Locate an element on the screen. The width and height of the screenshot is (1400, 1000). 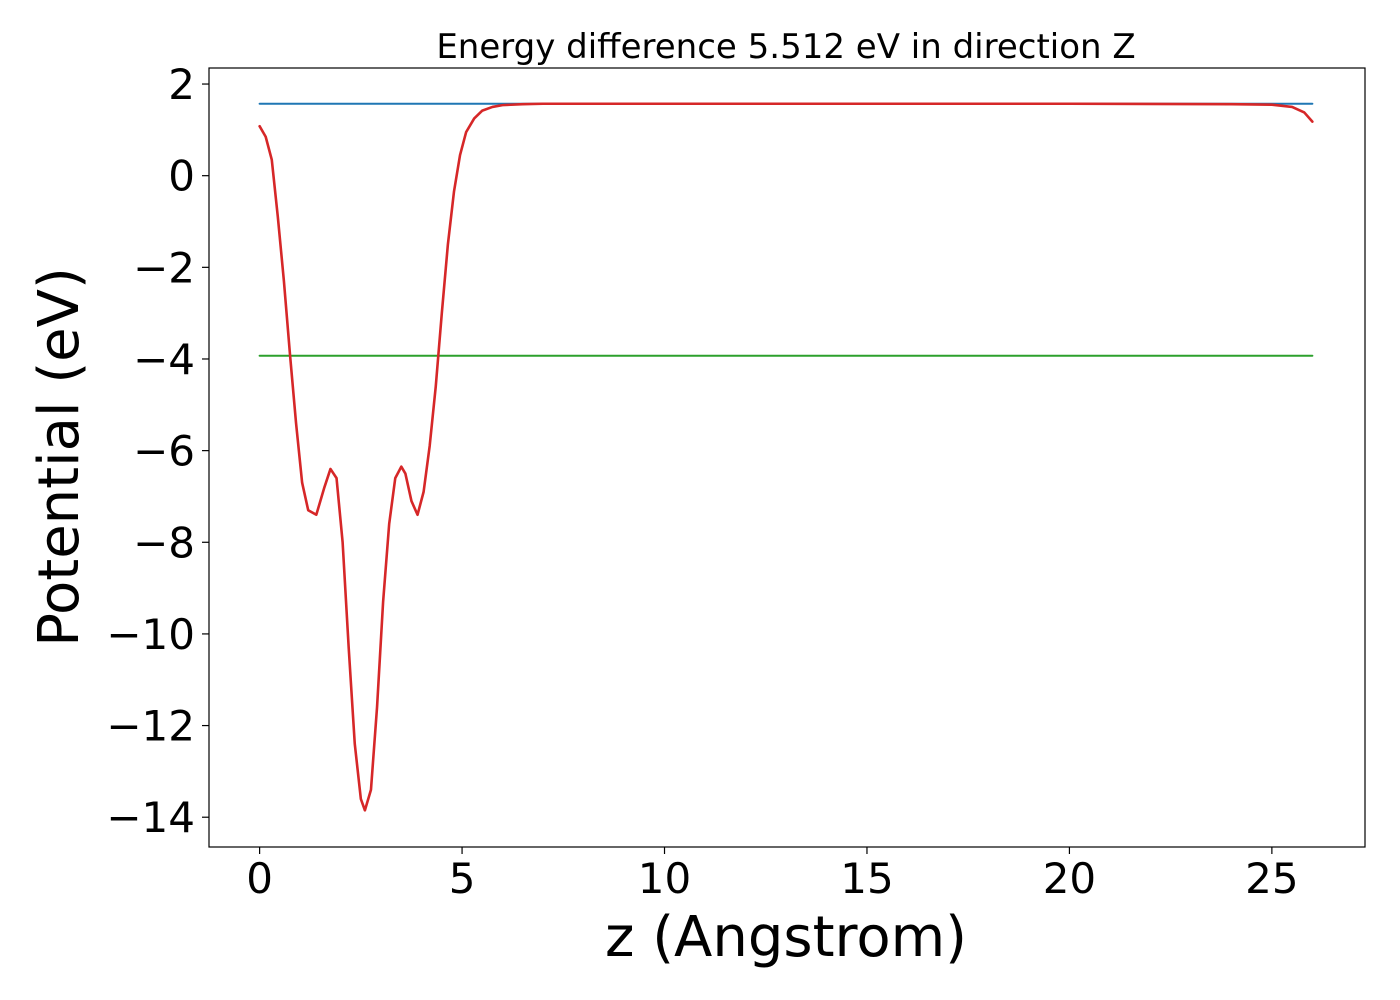
y-axis-label: Potential (eV) is located at coordinates (59, 457).